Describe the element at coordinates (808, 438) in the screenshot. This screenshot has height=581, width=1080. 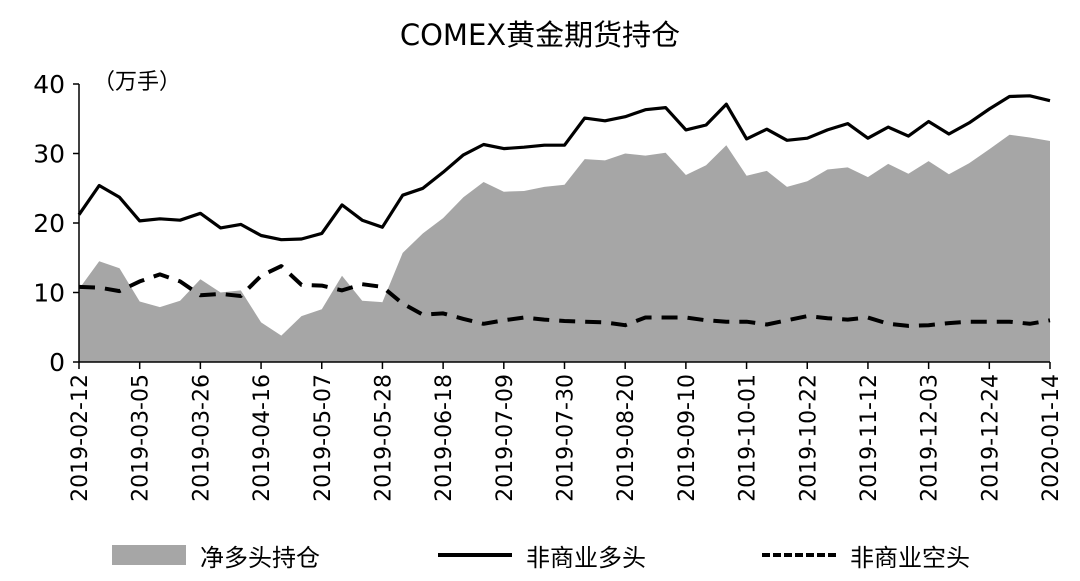
I see `x-tick-label: 2019-10-22` at that location.